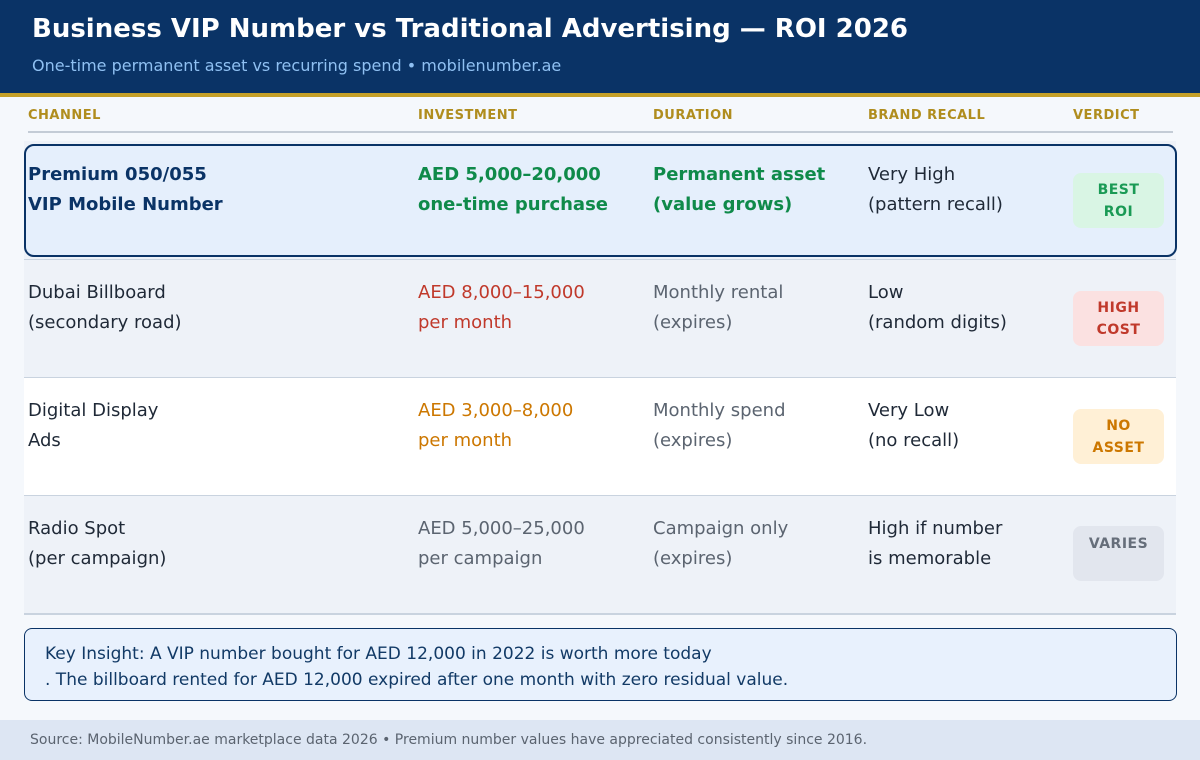 The image size is (1200, 760). I want to click on cell-duration: Monthly rental (expires), so click(718, 308).